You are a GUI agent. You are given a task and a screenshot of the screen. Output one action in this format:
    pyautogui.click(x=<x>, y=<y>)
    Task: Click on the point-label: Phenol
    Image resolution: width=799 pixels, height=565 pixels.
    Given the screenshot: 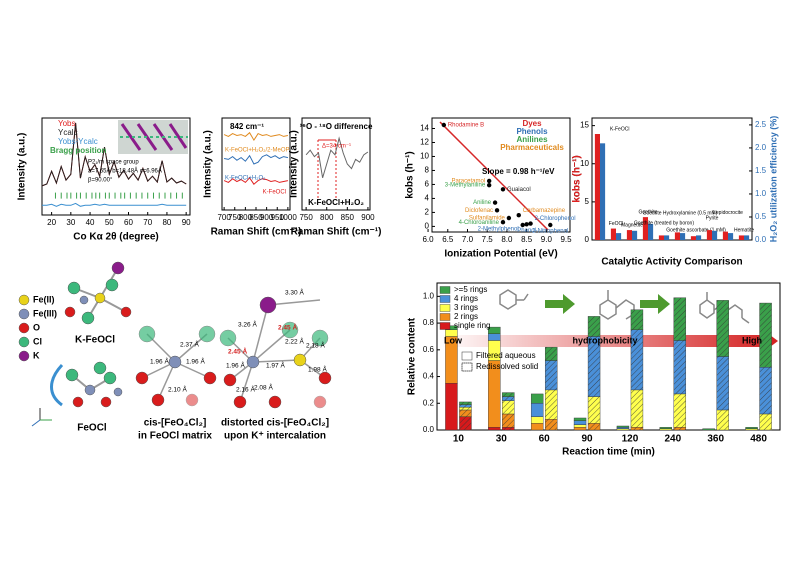 What is the action you would take?
    pyautogui.click(x=526, y=231)
    